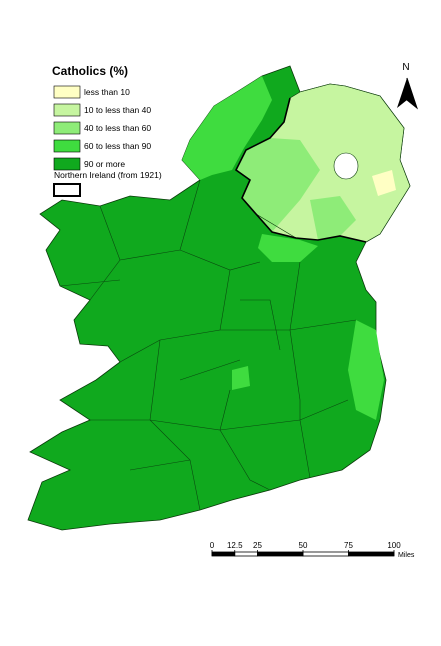 The height and width of the screenshot is (646, 441). I want to click on lough-neagh, so click(346, 166).